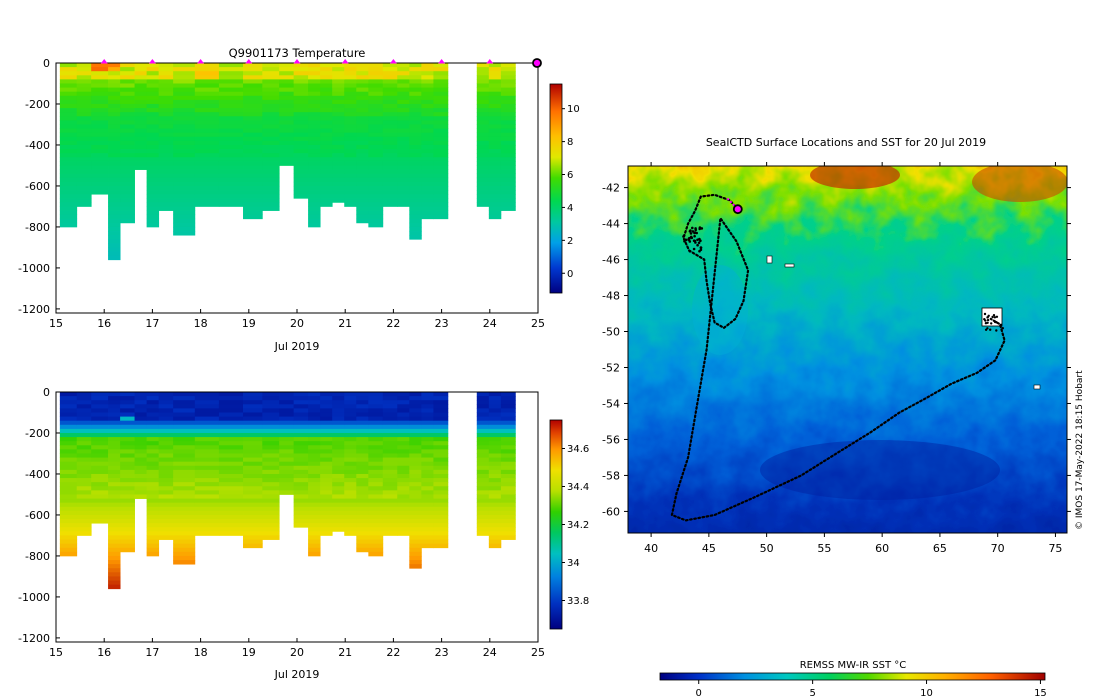 The height and width of the screenshot is (700, 1100). I want to click on y-tick-label: -200, so click(37, 433).